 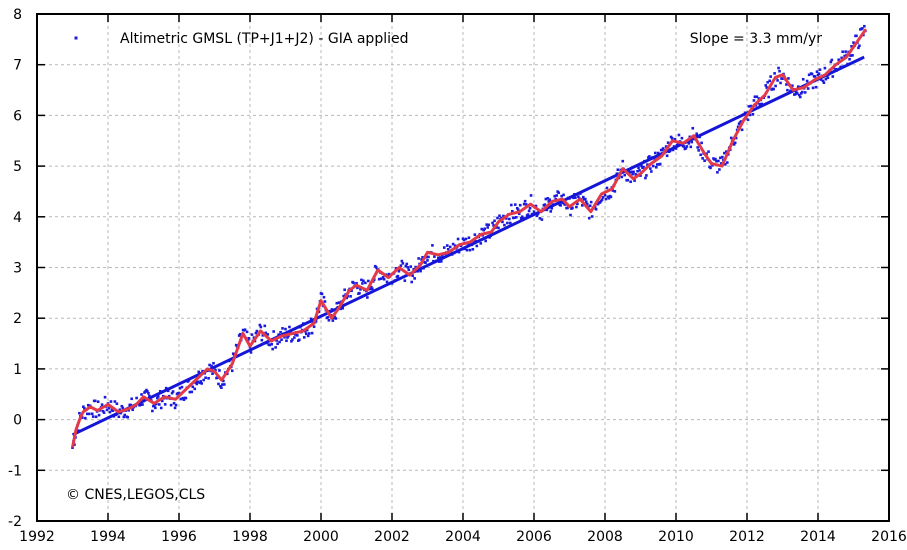 I want to click on y-tick-label: 0, so click(x=17, y=421).